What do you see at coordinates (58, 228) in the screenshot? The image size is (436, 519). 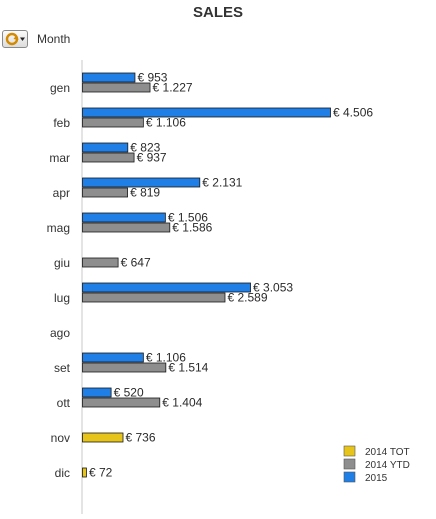 I see `category-label: mag` at bounding box center [58, 228].